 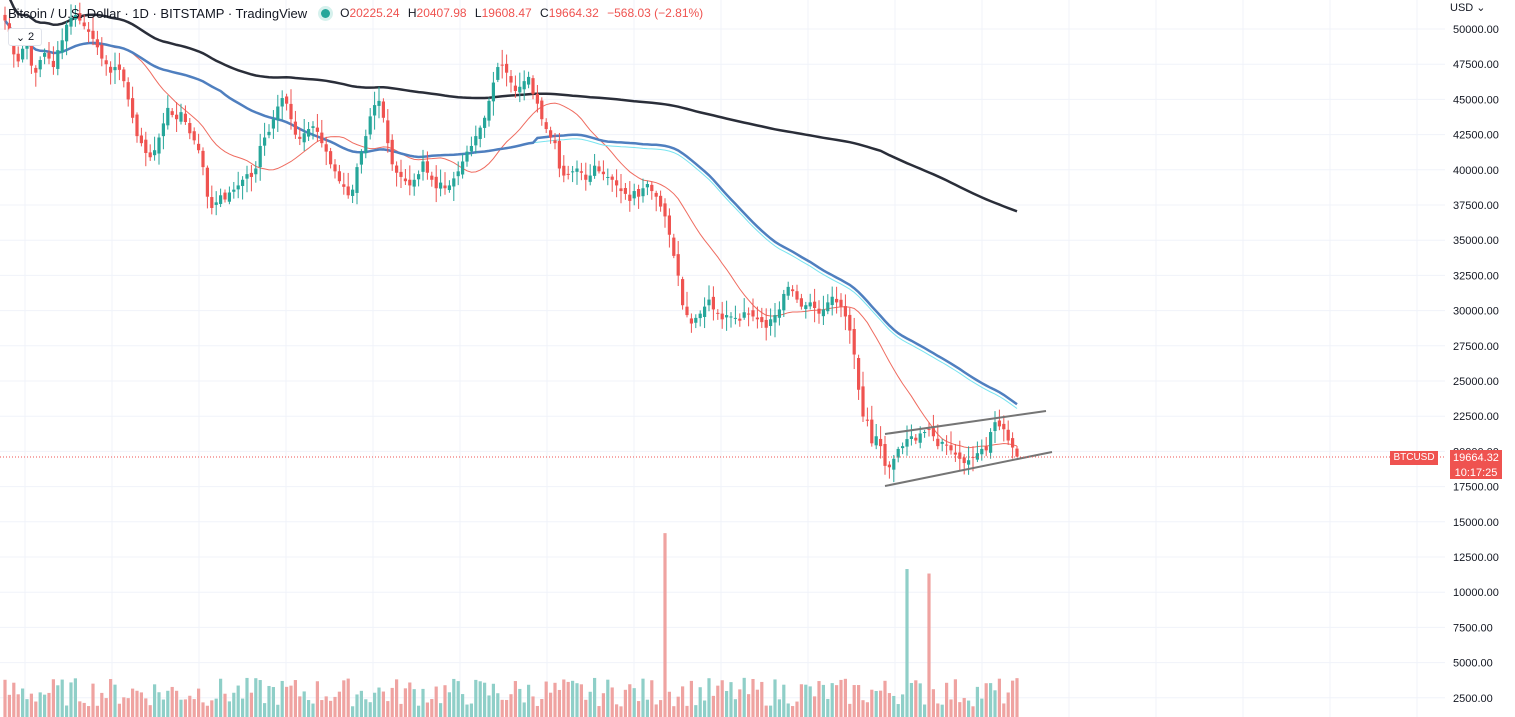 What do you see at coordinates (968, 469) in the screenshot?
I see `channel-lower-trendline` at bounding box center [968, 469].